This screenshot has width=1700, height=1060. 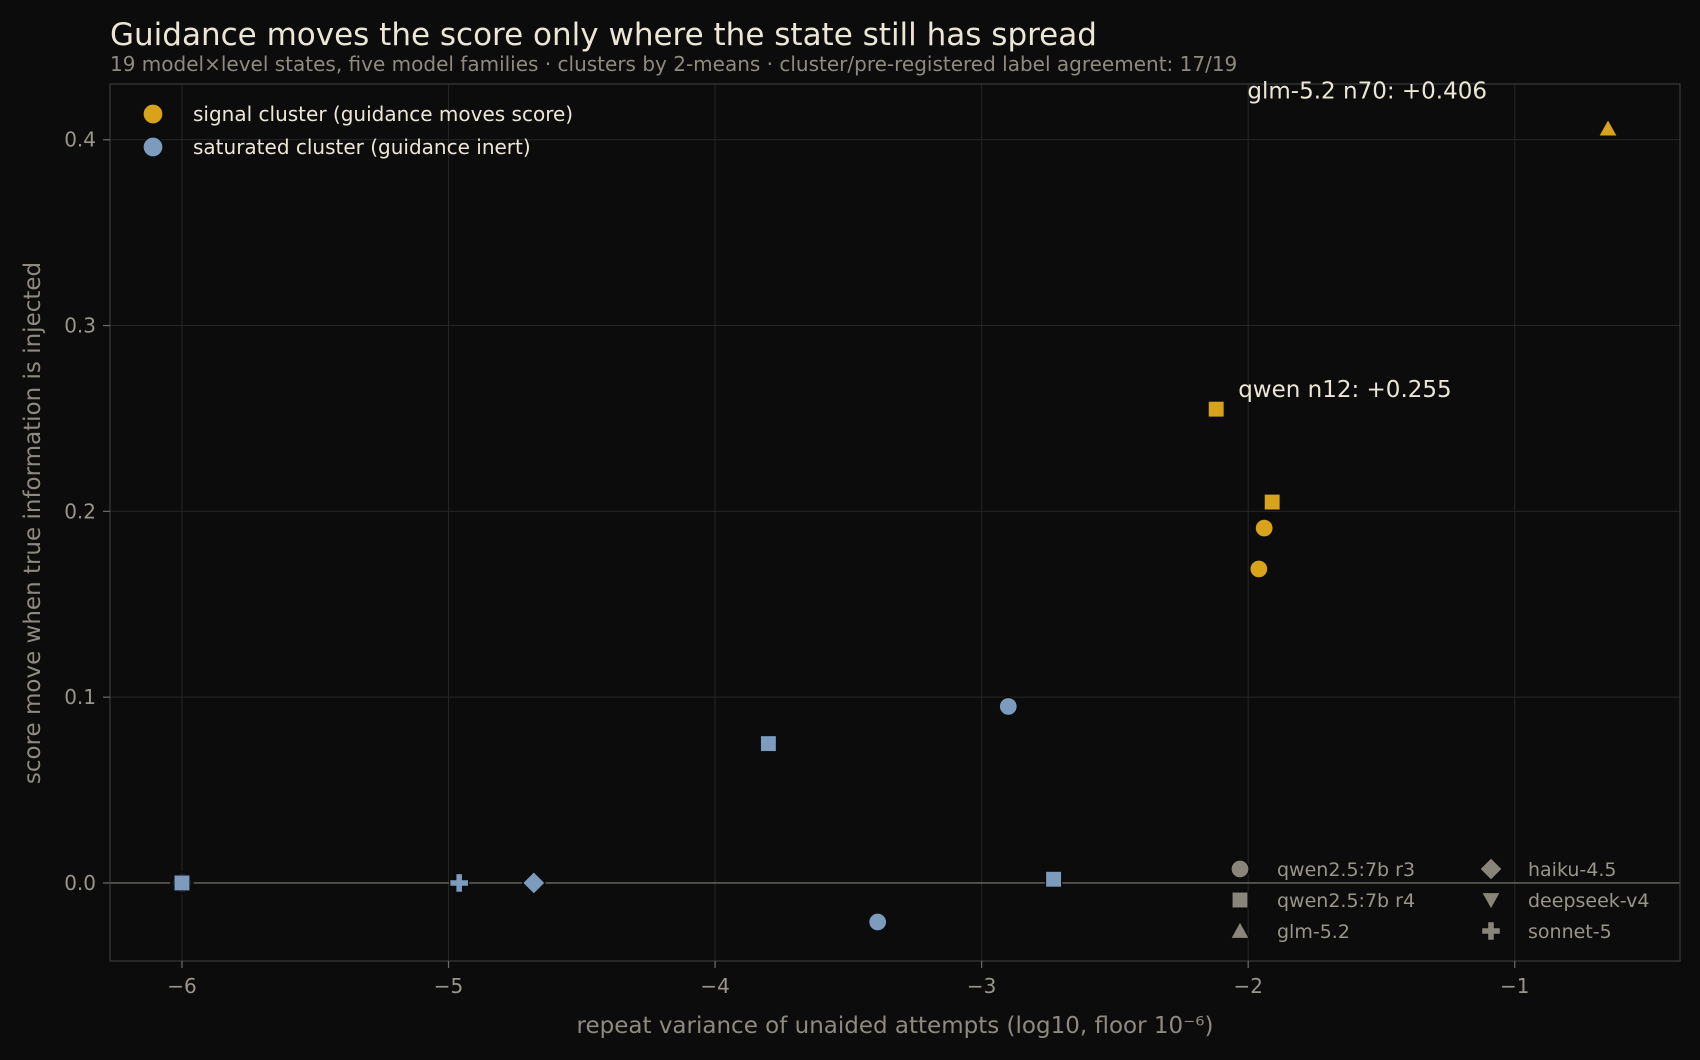 I want to click on legend-shape-triangle-down, so click(x=1491, y=901).